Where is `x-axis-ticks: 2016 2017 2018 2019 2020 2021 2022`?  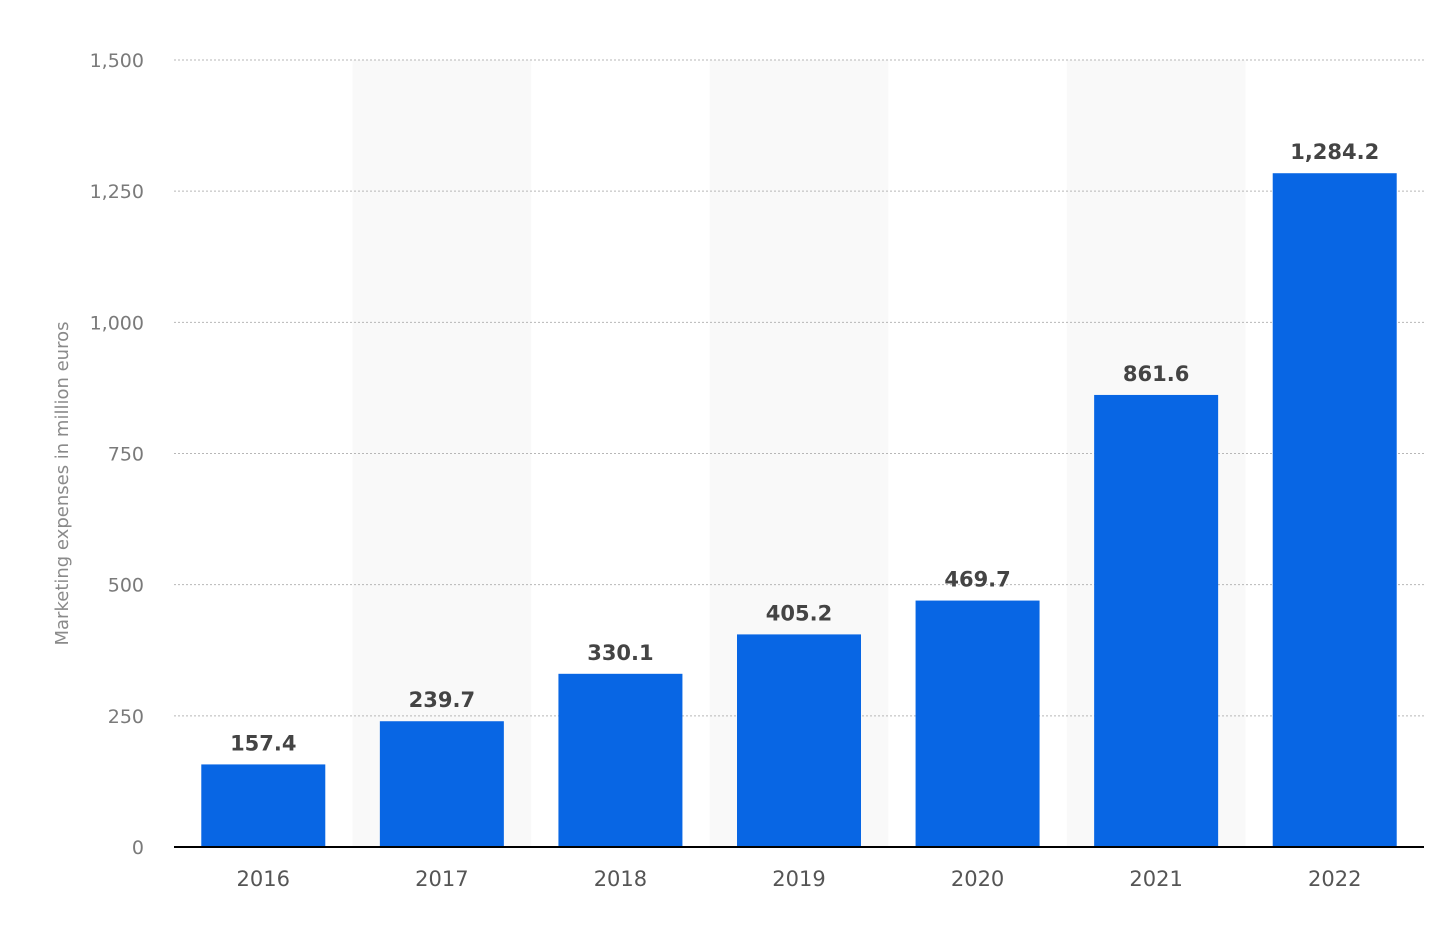 x-axis-ticks: 2016 2017 2018 2019 2020 2021 2022 is located at coordinates (799, 879).